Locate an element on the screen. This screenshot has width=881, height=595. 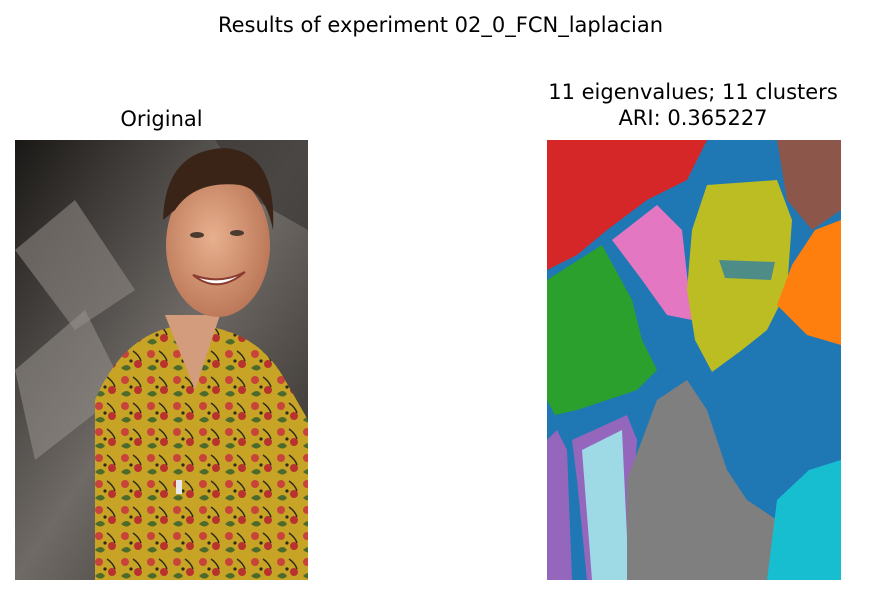
cluster-gray is located at coordinates (702, 480).